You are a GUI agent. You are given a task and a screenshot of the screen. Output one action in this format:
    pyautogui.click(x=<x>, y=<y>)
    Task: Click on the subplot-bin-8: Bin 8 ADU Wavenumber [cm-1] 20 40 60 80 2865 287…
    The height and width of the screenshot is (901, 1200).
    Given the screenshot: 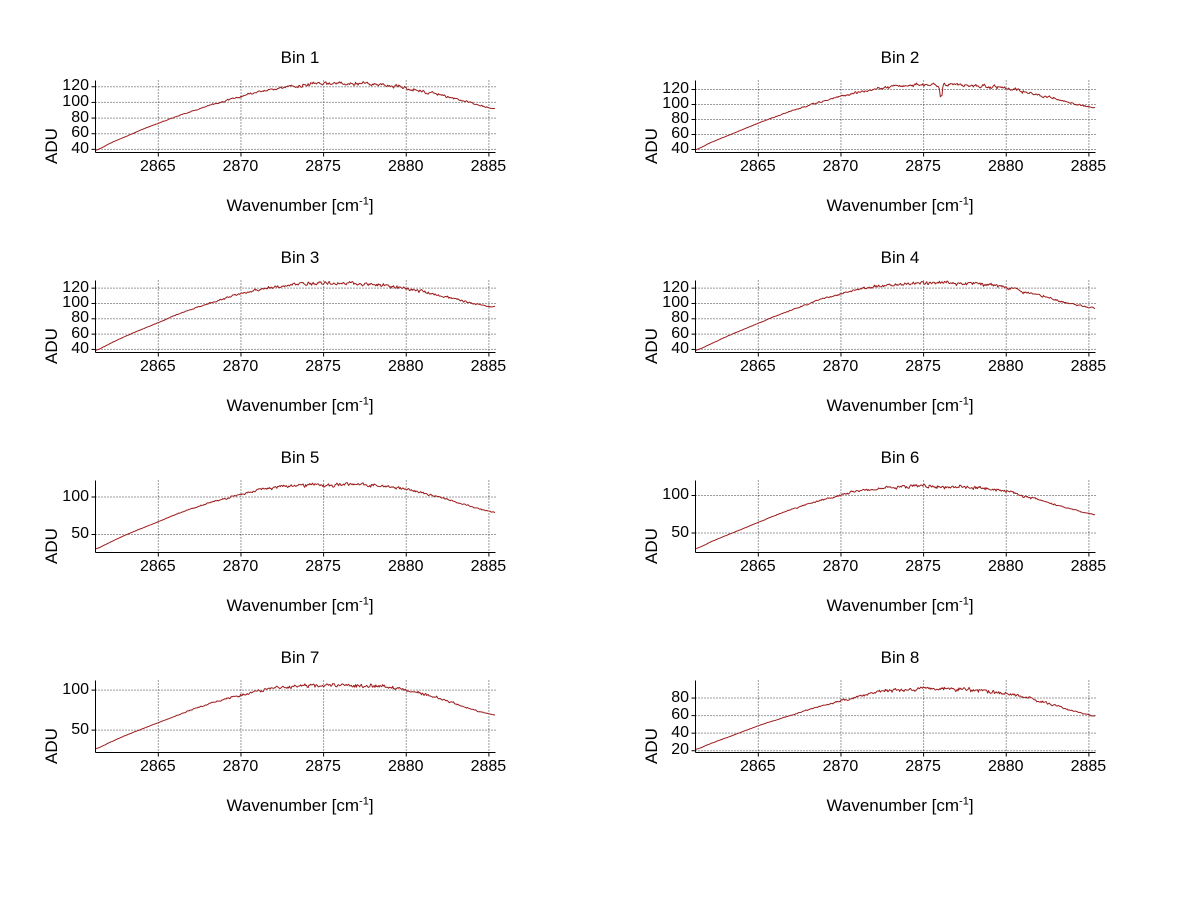 What is the action you would take?
    pyautogui.click(x=900, y=748)
    